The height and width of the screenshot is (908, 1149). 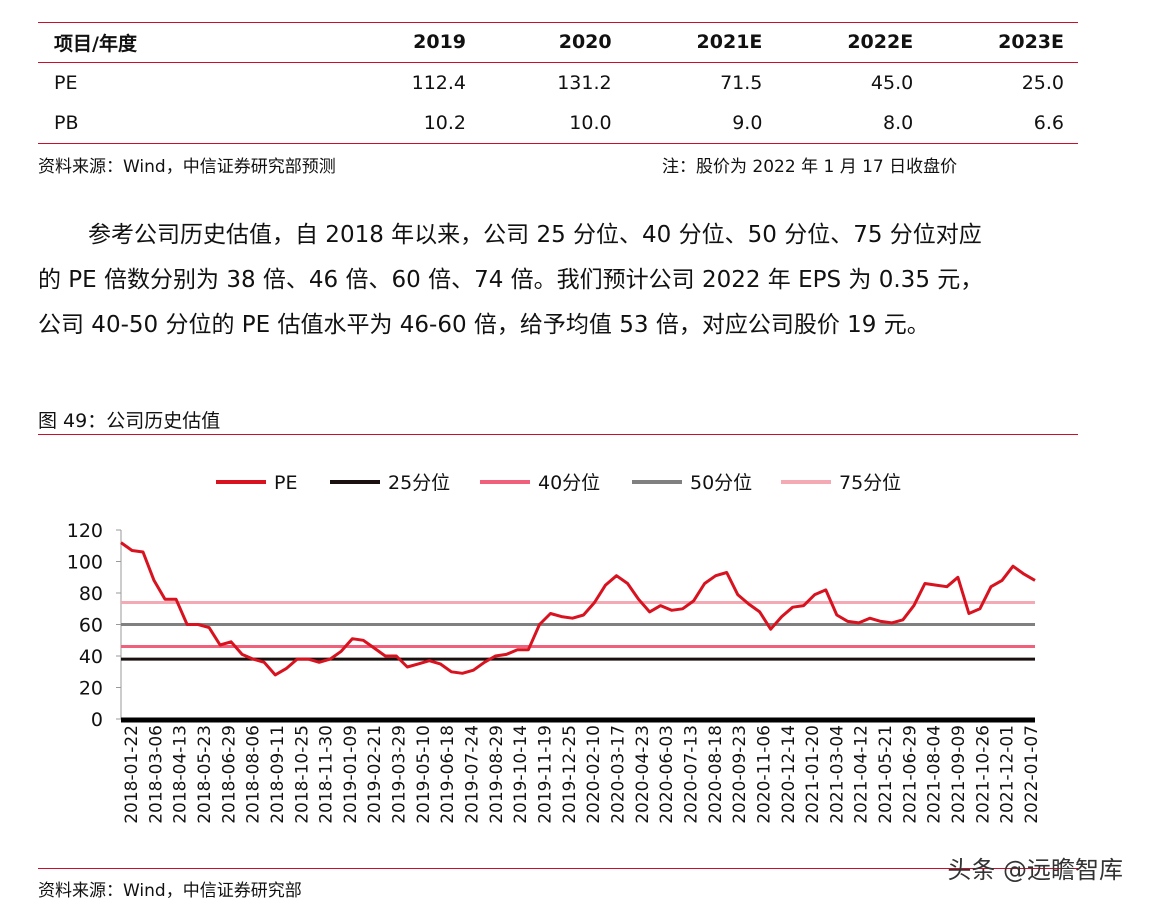 What do you see at coordinates (156, 774) in the screenshot?
I see `x-tick-label: 2018-03-06` at bounding box center [156, 774].